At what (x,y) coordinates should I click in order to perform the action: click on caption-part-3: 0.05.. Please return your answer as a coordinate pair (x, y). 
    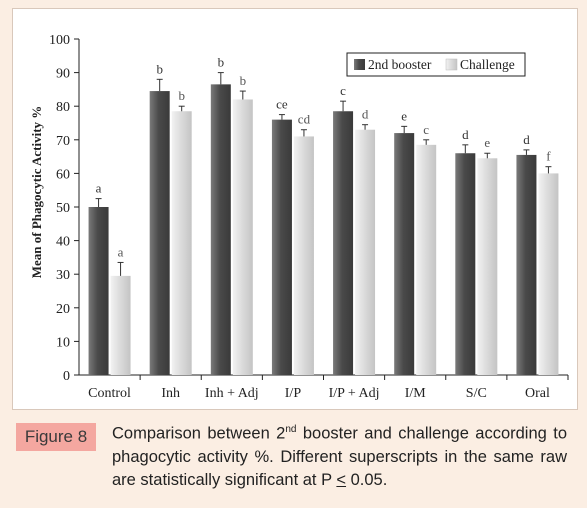
    Looking at the image, I should click on (367, 479).